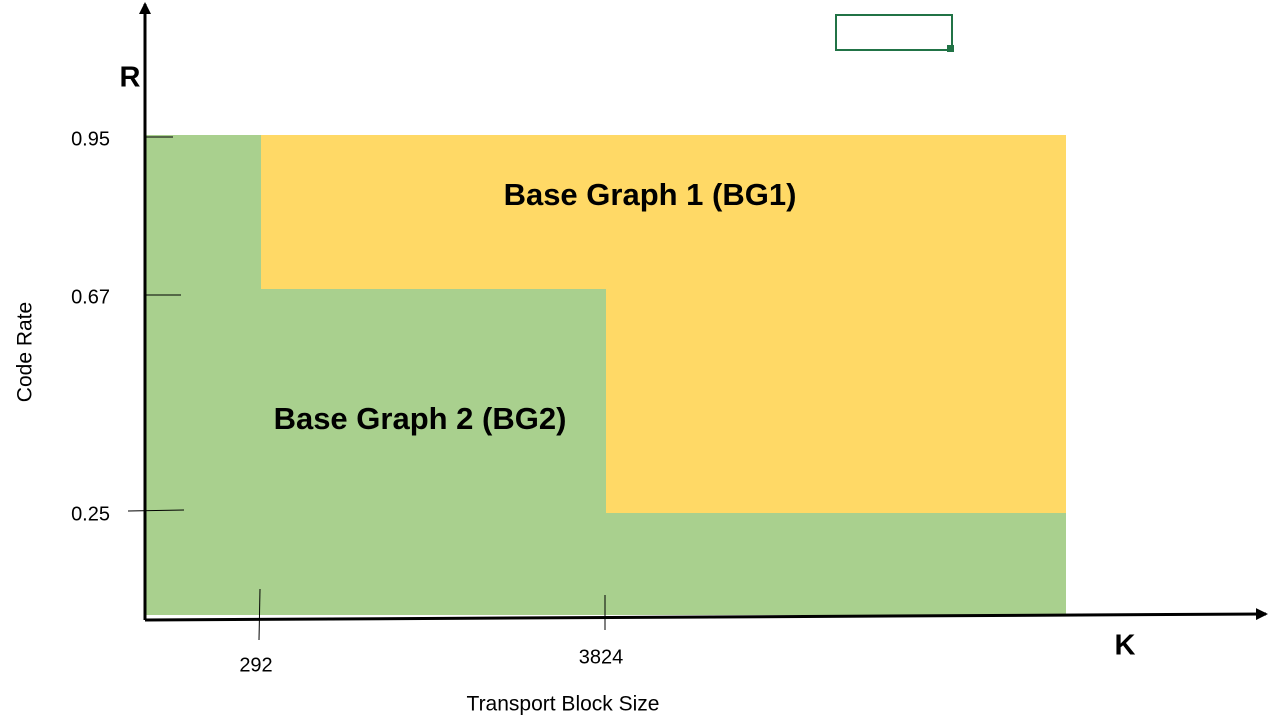 The image size is (1272, 720). What do you see at coordinates (259, 614) in the screenshot?
I see `x-tick` at bounding box center [259, 614].